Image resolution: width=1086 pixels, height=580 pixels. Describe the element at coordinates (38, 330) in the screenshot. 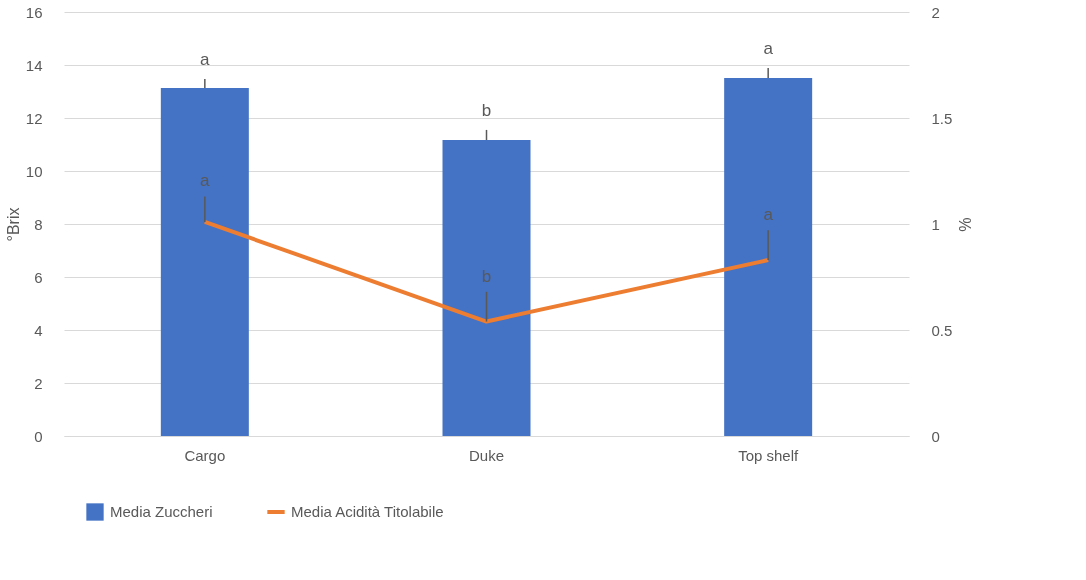

I see `y-tick-label: 4` at that location.